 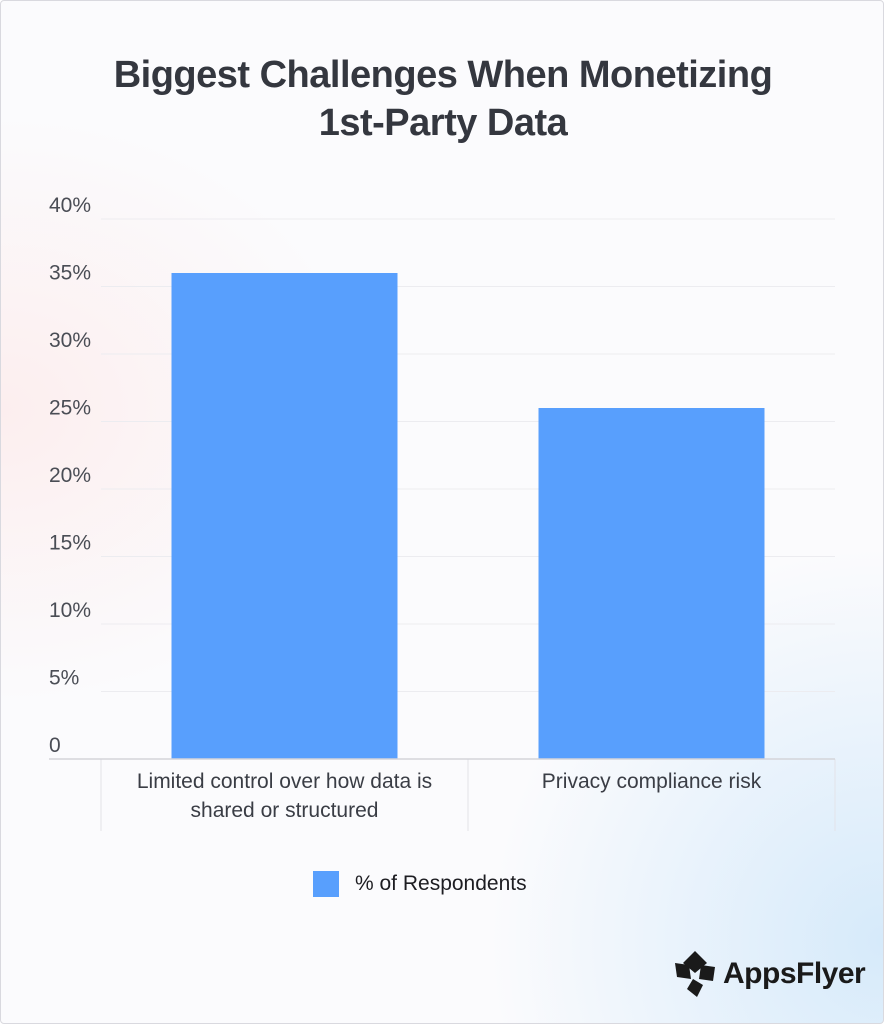 I want to click on y-tick-label: 30%, so click(x=70, y=340).